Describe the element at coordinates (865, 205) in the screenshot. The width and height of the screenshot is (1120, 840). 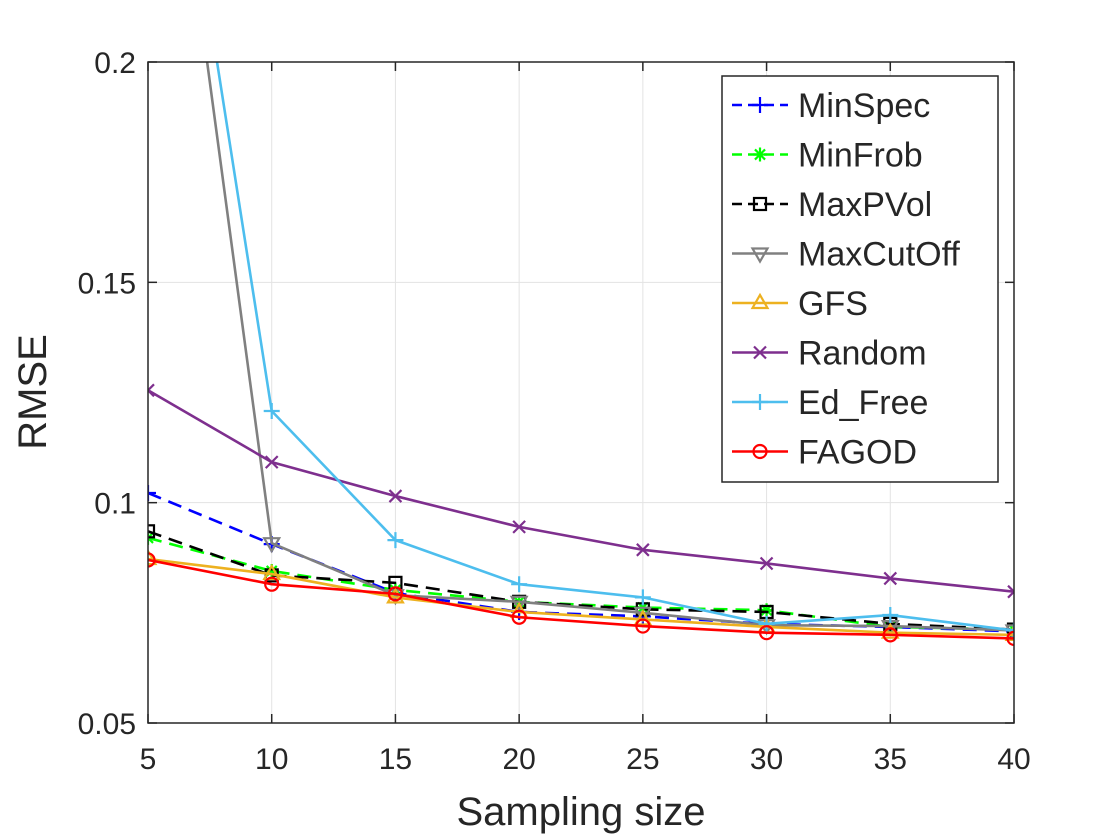
I see `legend-label: MaxPVol` at that location.